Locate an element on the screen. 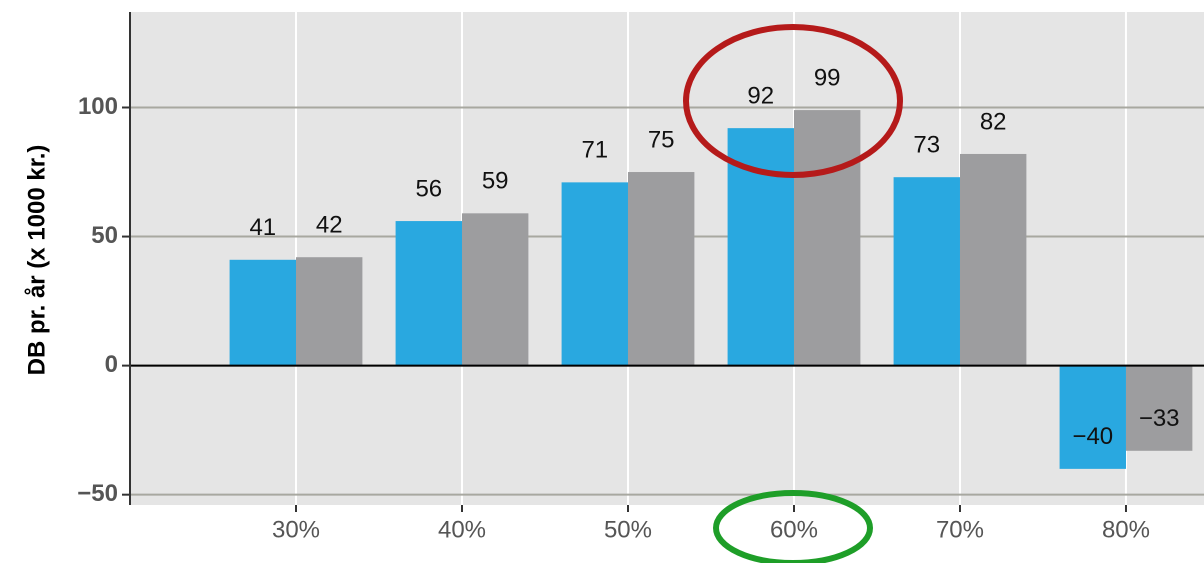 The height and width of the screenshot is (563, 1204). value-label: 73 is located at coordinates (926, 145).